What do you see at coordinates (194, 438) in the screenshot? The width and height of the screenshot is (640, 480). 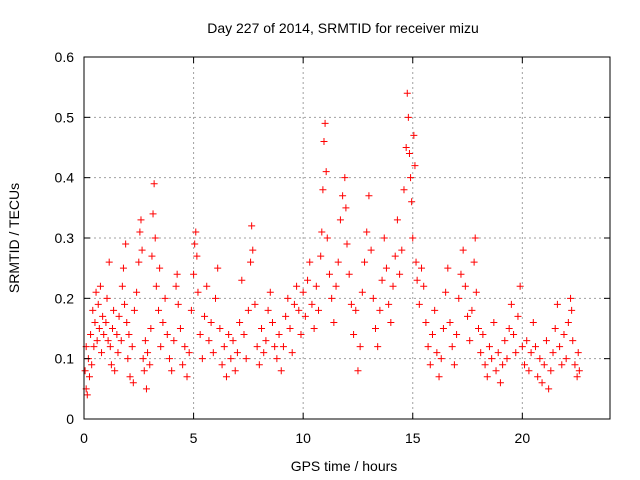 I see `x-tick-label: 5` at bounding box center [194, 438].